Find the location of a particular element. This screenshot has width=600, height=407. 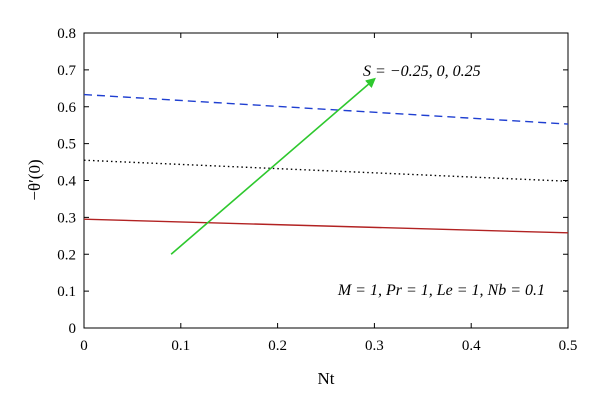

x-axis-label: Nt is located at coordinates (326, 378).